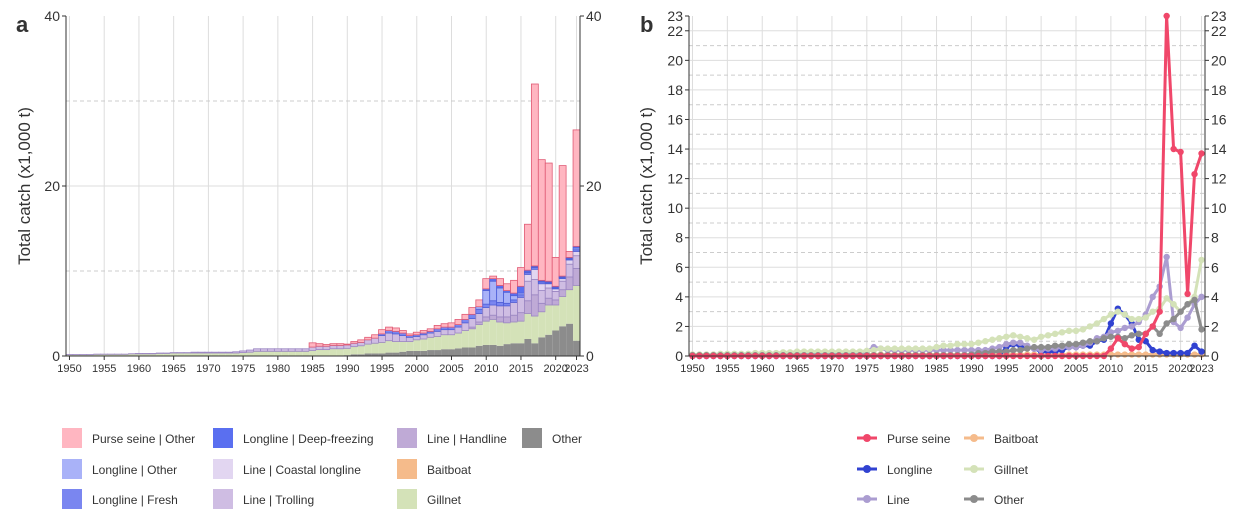 This screenshot has width=1241, height=512. I want to click on legend-marker, so click(867, 499).